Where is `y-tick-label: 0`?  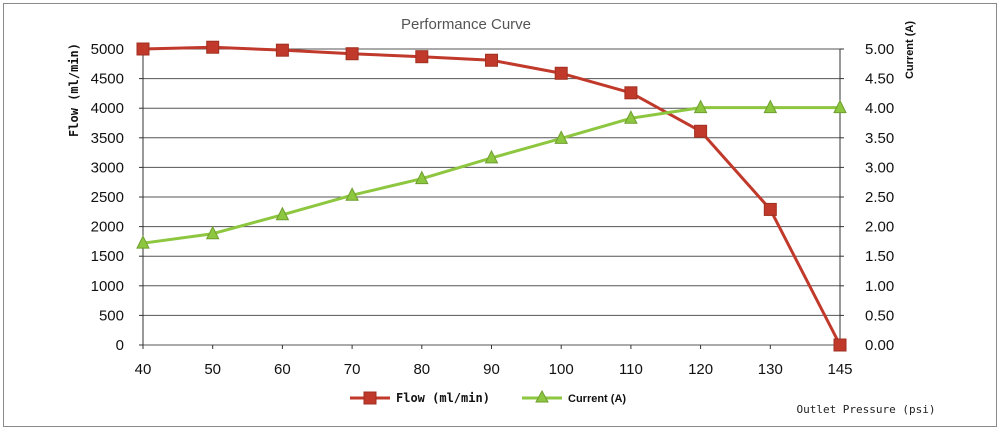
y-tick-label: 0 is located at coordinates (120, 345).